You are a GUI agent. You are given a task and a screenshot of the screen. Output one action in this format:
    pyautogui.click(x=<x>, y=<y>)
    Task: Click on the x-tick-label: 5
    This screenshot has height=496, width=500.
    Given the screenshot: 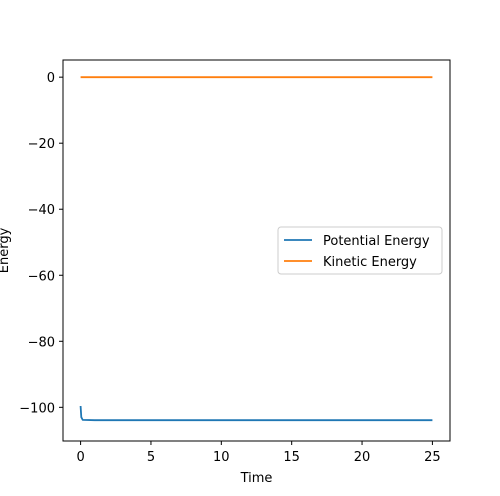 What is the action you would take?
    pyautogui.click(x=151, y=457)
    